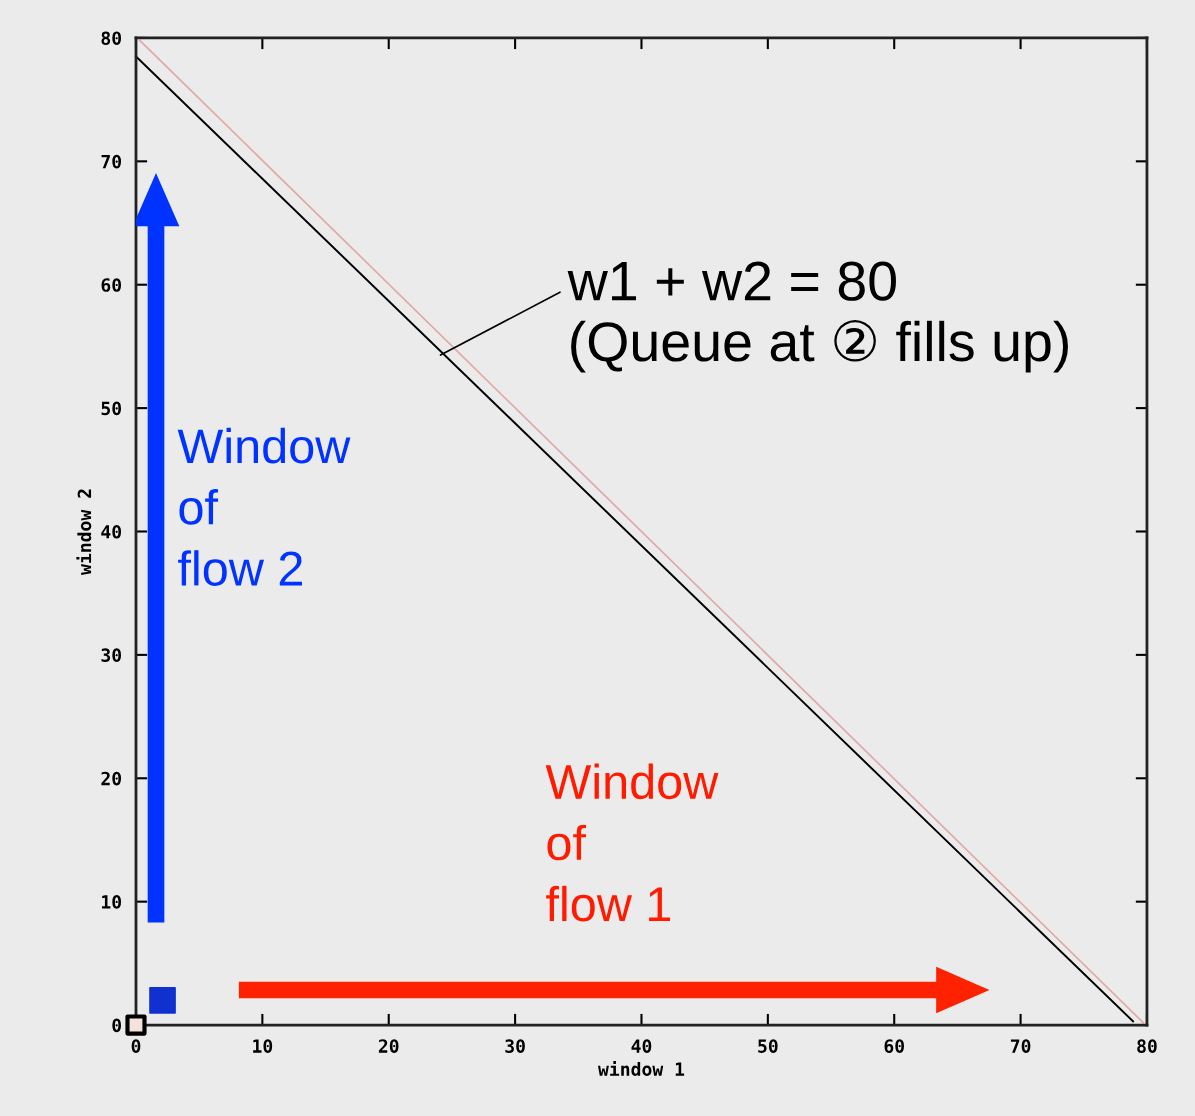  Describe the element at coordinates (111, 655) in the screenshot. I see `y-tick-label: 30` at that location.